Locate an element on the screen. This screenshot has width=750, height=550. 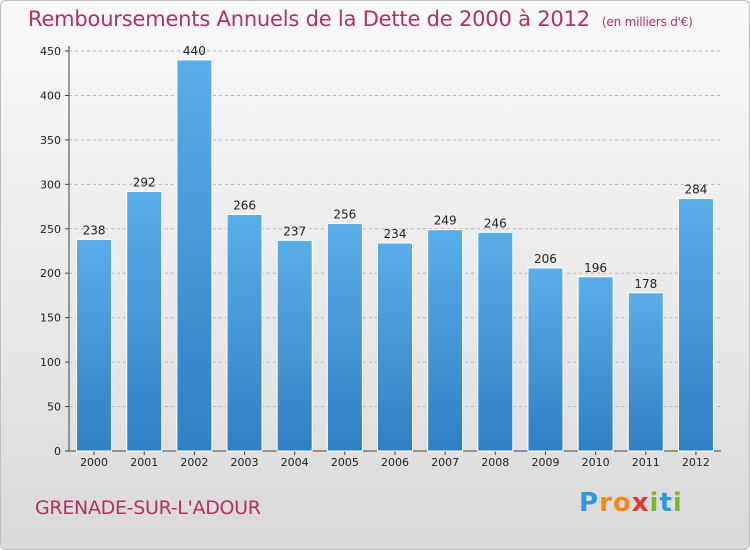
y-tick-label: 0 is located at coordinates (57, 451).